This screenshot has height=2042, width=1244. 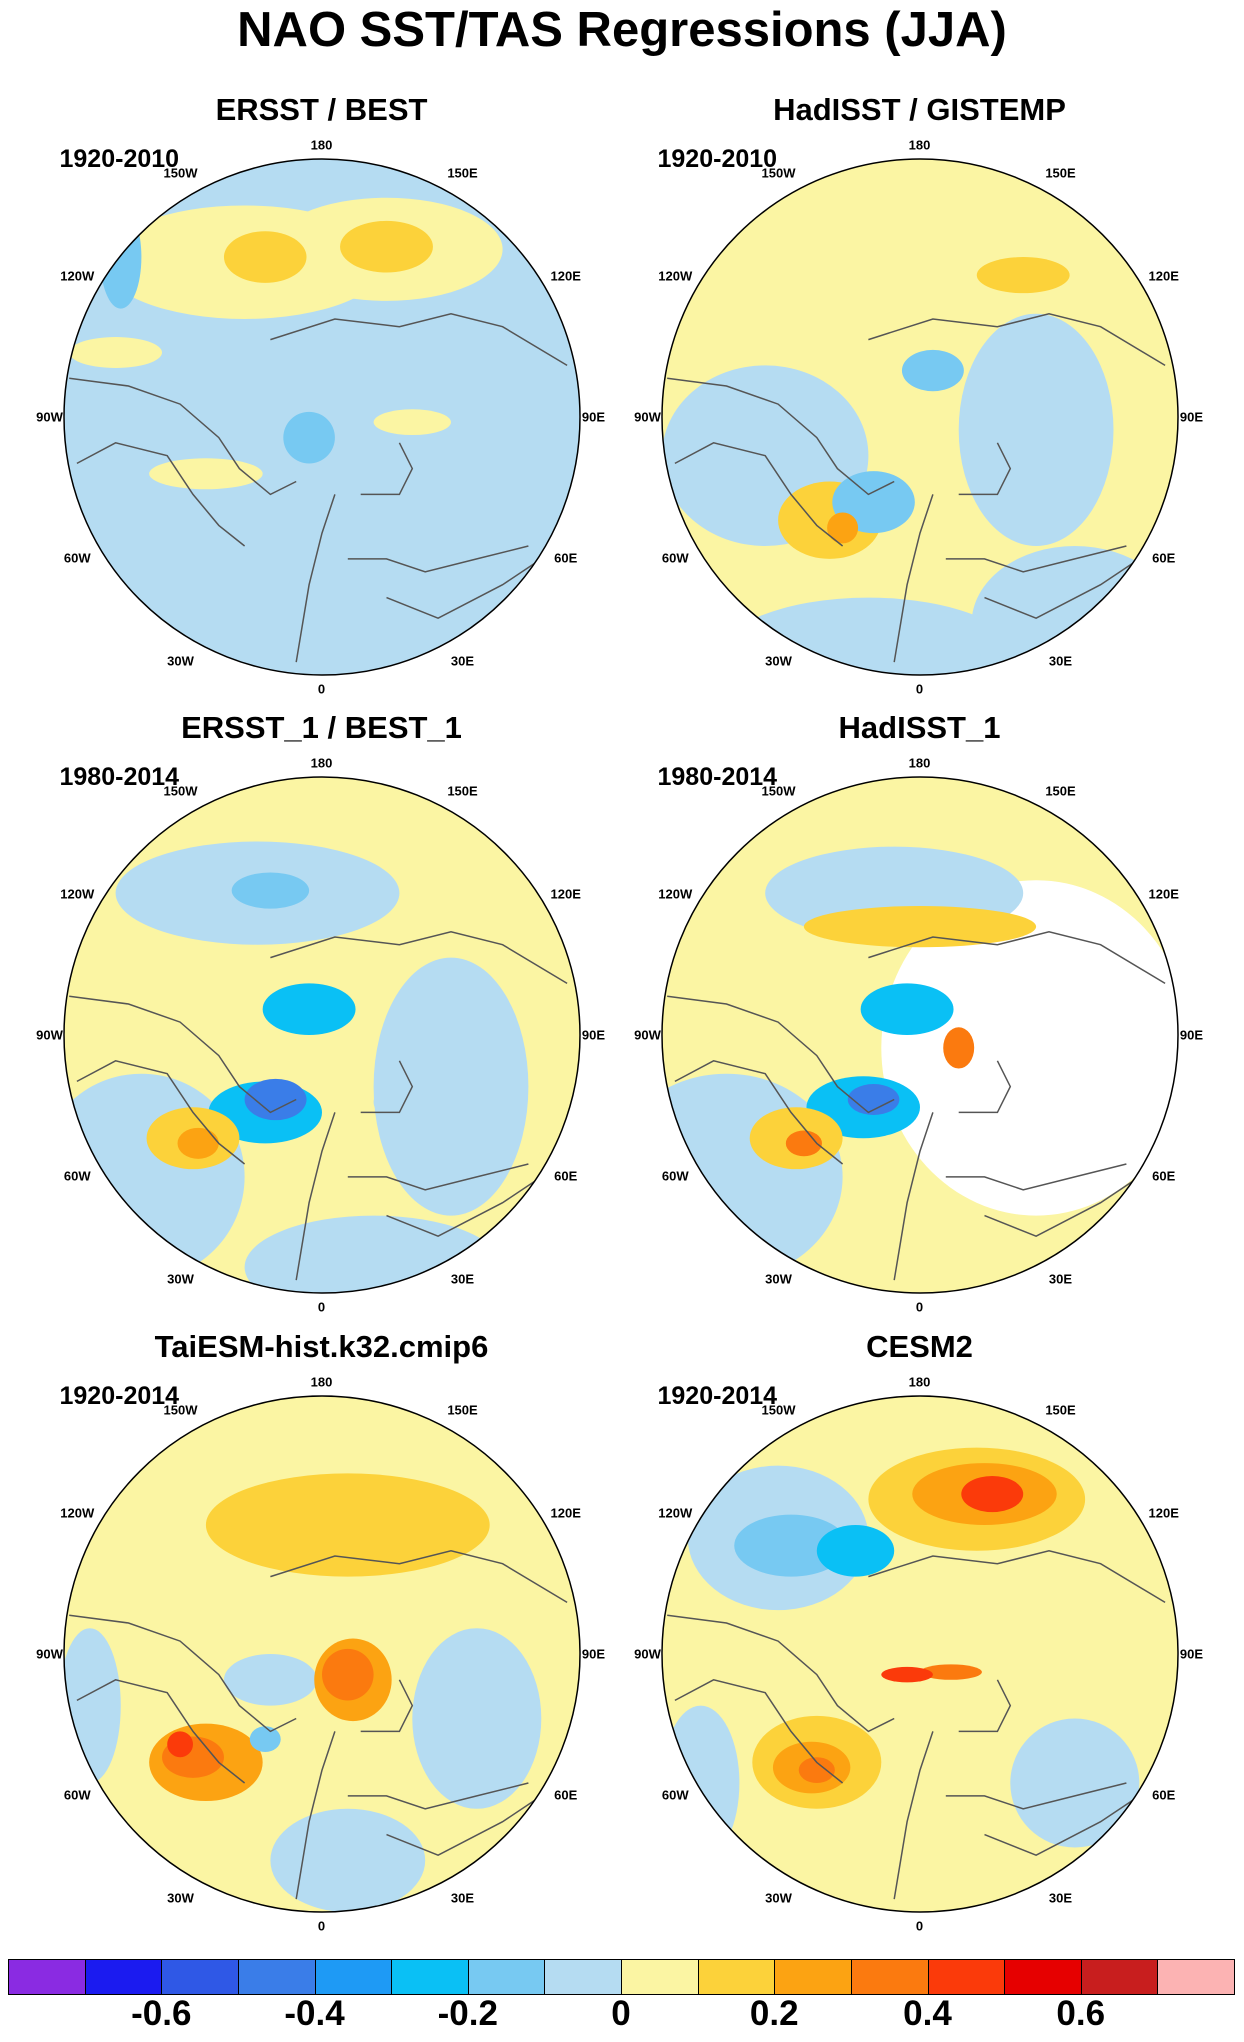 I want to click on longitude-label: 0, so click(x=919, y=689).